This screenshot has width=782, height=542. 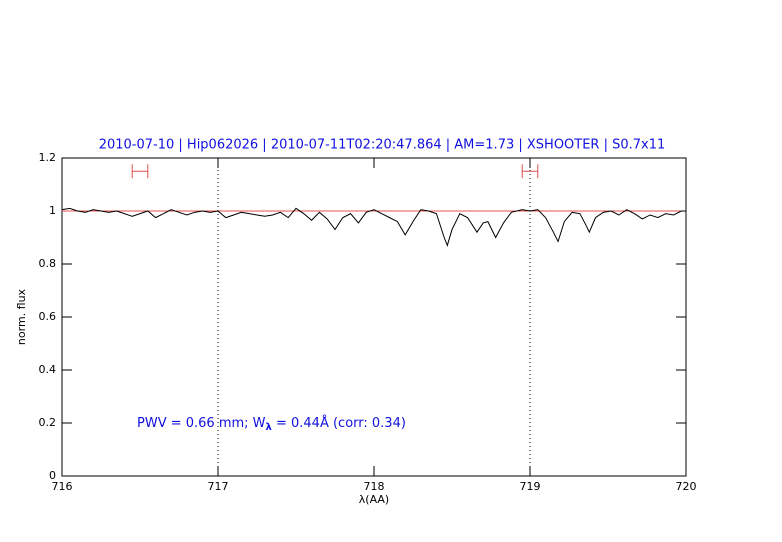 What do you see at coordinates (218, 486) in the screenshot?
I see `x-tick-label: 717` at bounding box center [218, 486].